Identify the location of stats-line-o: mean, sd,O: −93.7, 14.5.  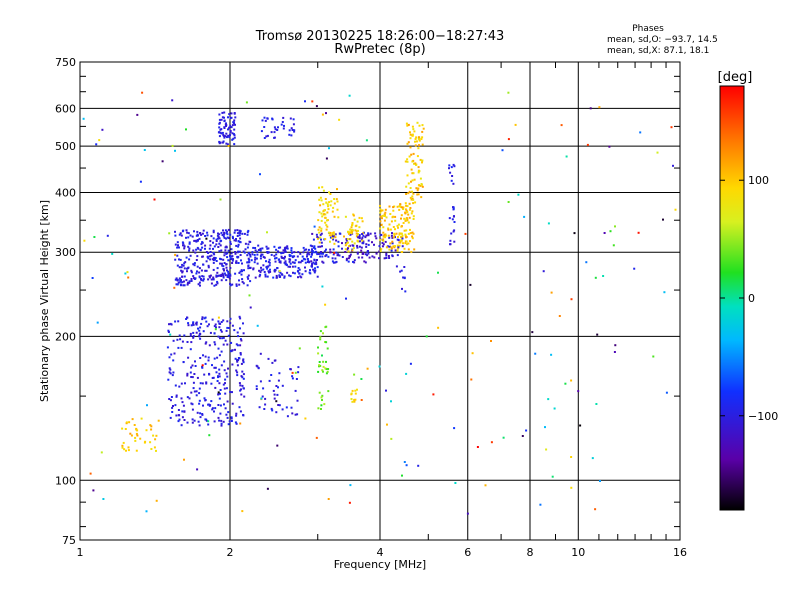
(662, 40).